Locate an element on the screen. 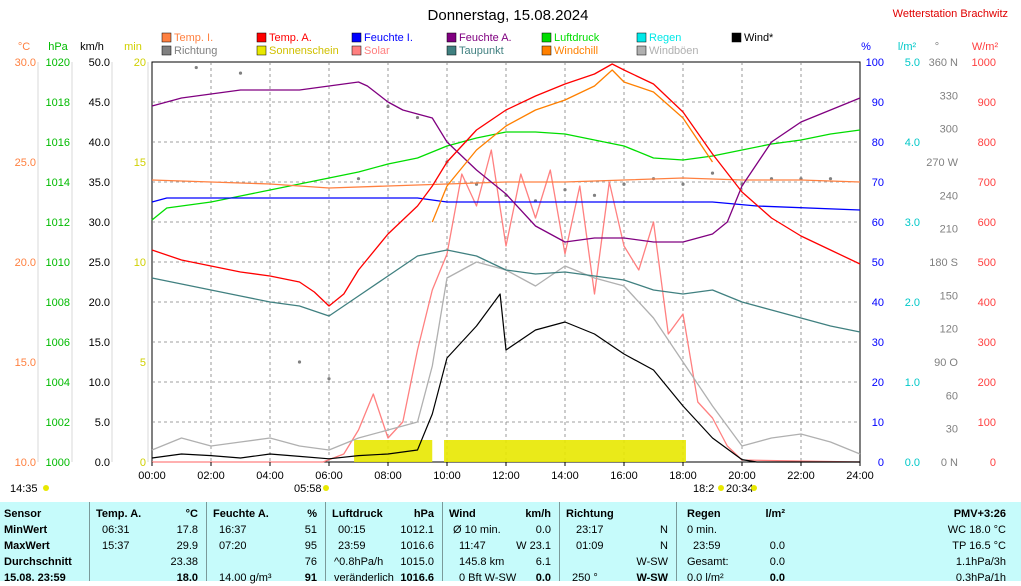 The height and width of the screenshot is (586, 1021). pressure-axis-tick-label: 1018 is located at coordinates (58, 103).